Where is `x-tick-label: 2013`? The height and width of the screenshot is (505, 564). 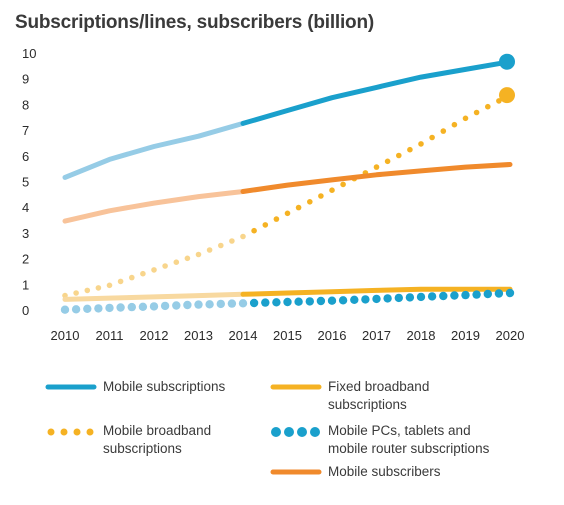 x-tick-label: 2013 is located at coordinates (198, 335).